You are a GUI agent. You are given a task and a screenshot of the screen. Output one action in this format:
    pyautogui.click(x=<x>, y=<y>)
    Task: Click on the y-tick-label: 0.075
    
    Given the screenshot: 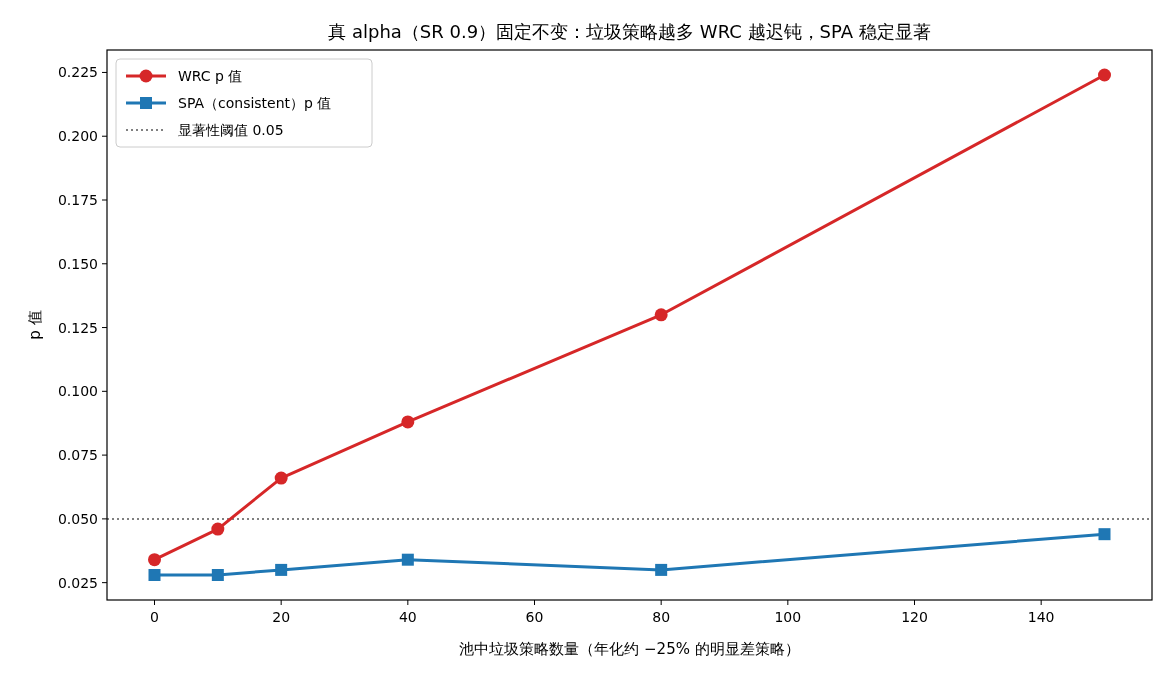 What is the action you would take?
    pyautogui.click(x=77, y=455)
    